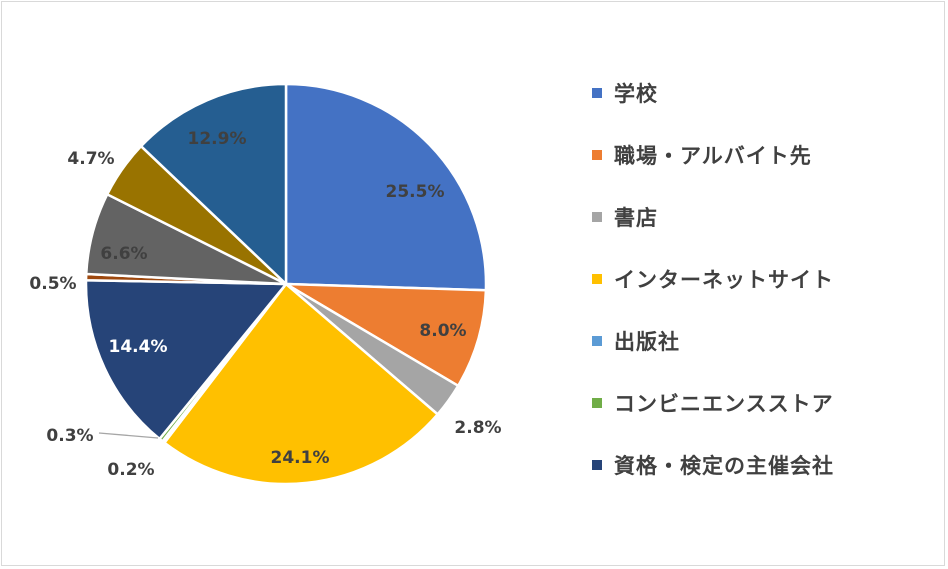 The width and height of the screenshot is (948, 569). Describe the element at coordinates (477, 428) in the screenshot. I see `data-label: 2.8%` at that location.